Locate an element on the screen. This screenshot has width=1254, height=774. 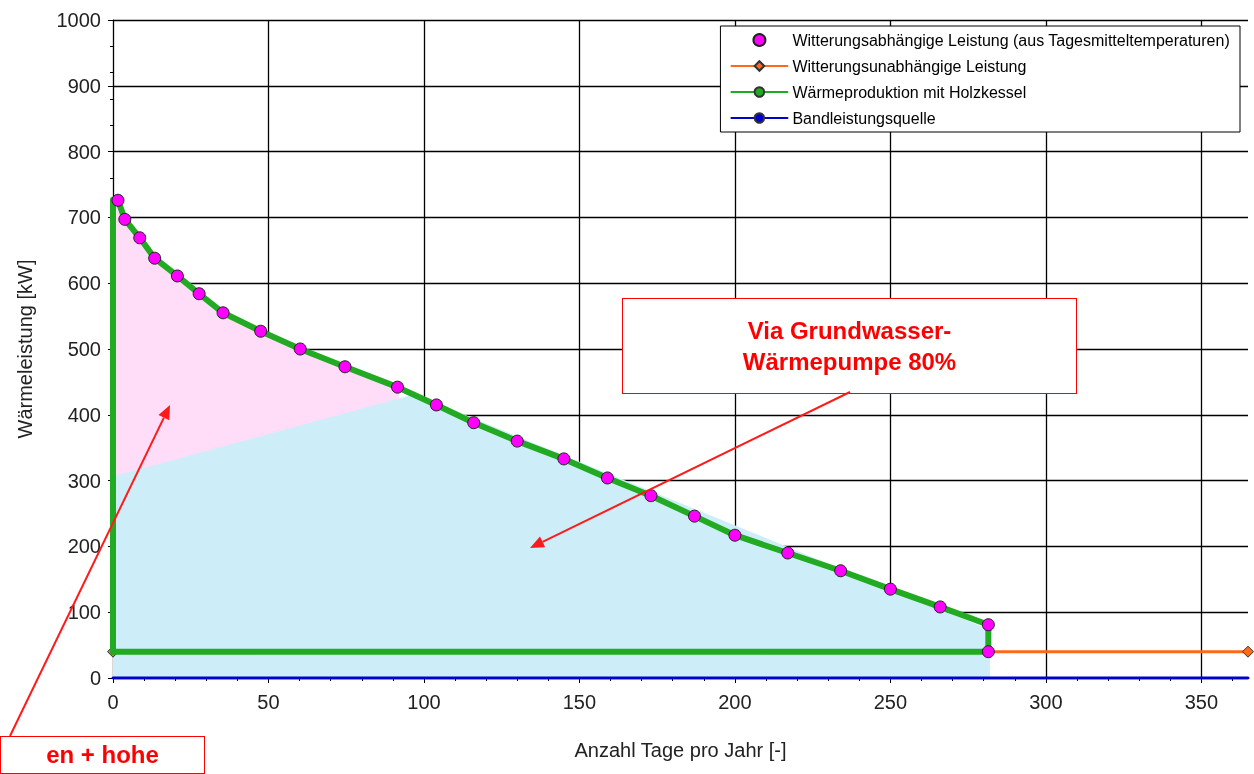
y-tick-label: 0 is located at coordinates (95, 678).